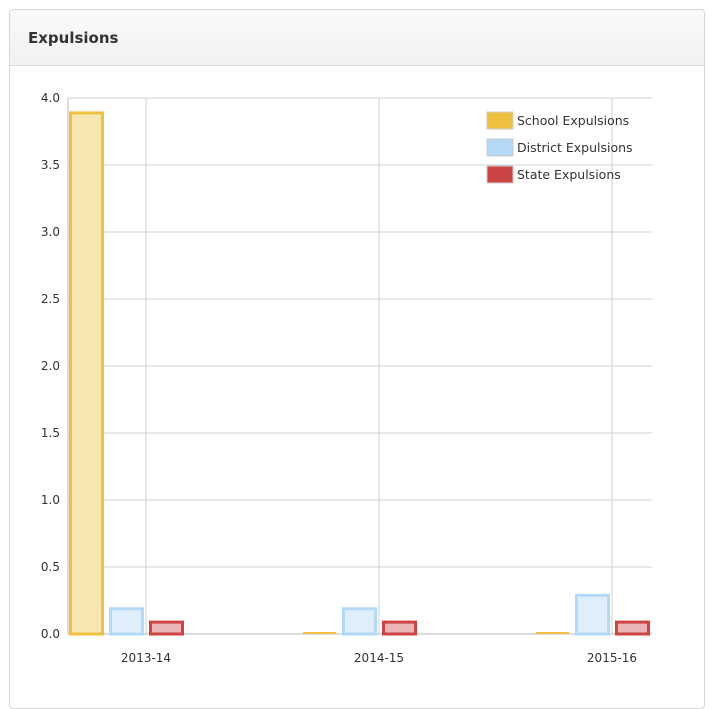 This screenshot has height=709, width=716. Describe the element at coordinates (50, 299) in the screenshot. I see `y-tick-label: 2.5` at that location.